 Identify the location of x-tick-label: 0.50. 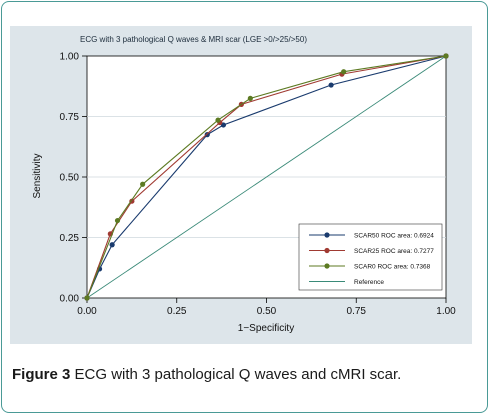
(267, 311).